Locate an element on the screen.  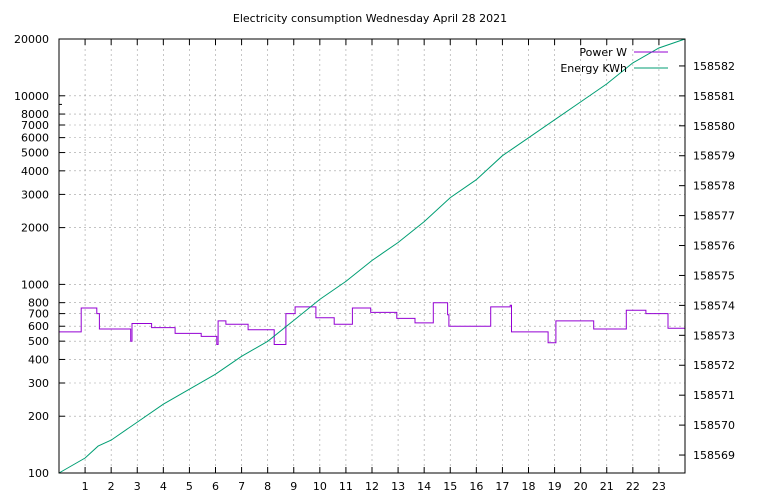
y-tick-label: 300 is located at coordinates (38, 383).